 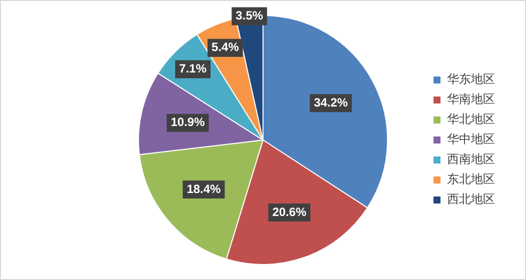 I want to click on legend-label: 华北地区, so click(x=471, y=119).